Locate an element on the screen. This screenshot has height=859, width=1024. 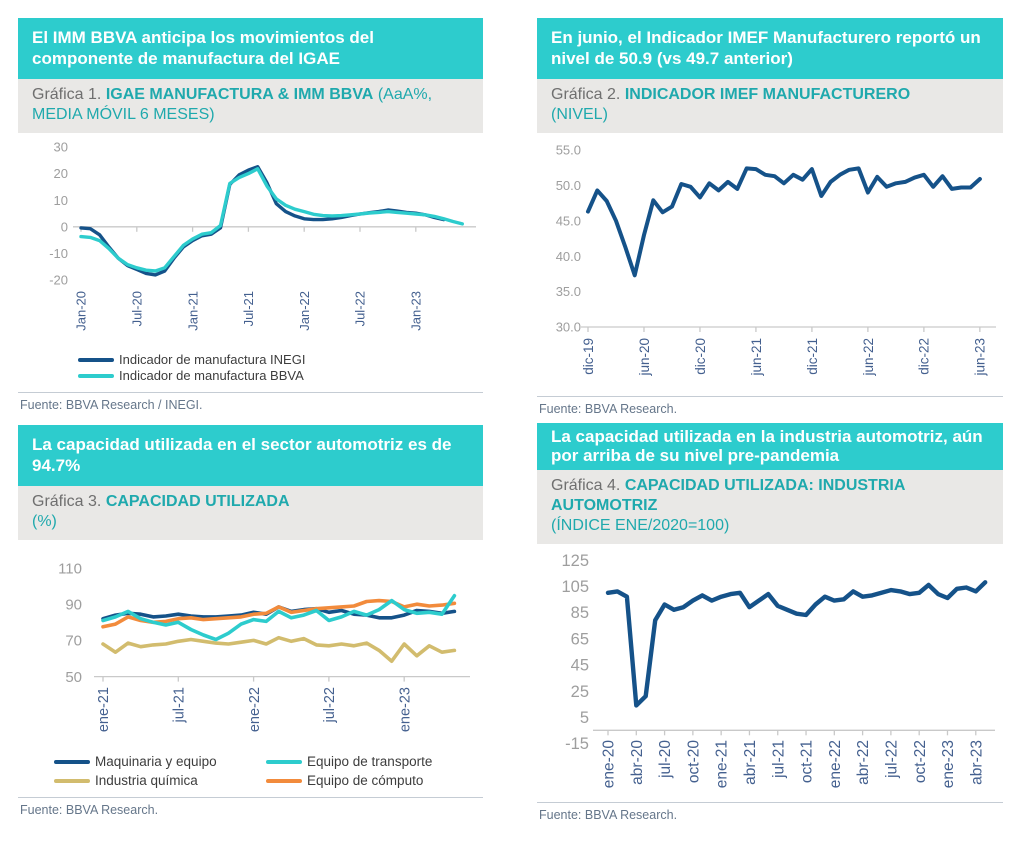
y-axis-label: 125 is located at coordinates (575, 561).